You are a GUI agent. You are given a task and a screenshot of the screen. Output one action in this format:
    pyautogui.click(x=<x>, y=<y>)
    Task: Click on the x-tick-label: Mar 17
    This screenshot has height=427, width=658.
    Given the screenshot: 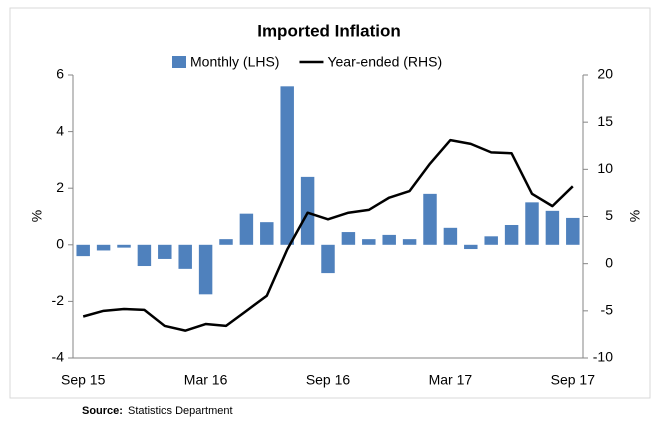 What is the action you would take?
    pyautogui.click(x=451, y=380)
    